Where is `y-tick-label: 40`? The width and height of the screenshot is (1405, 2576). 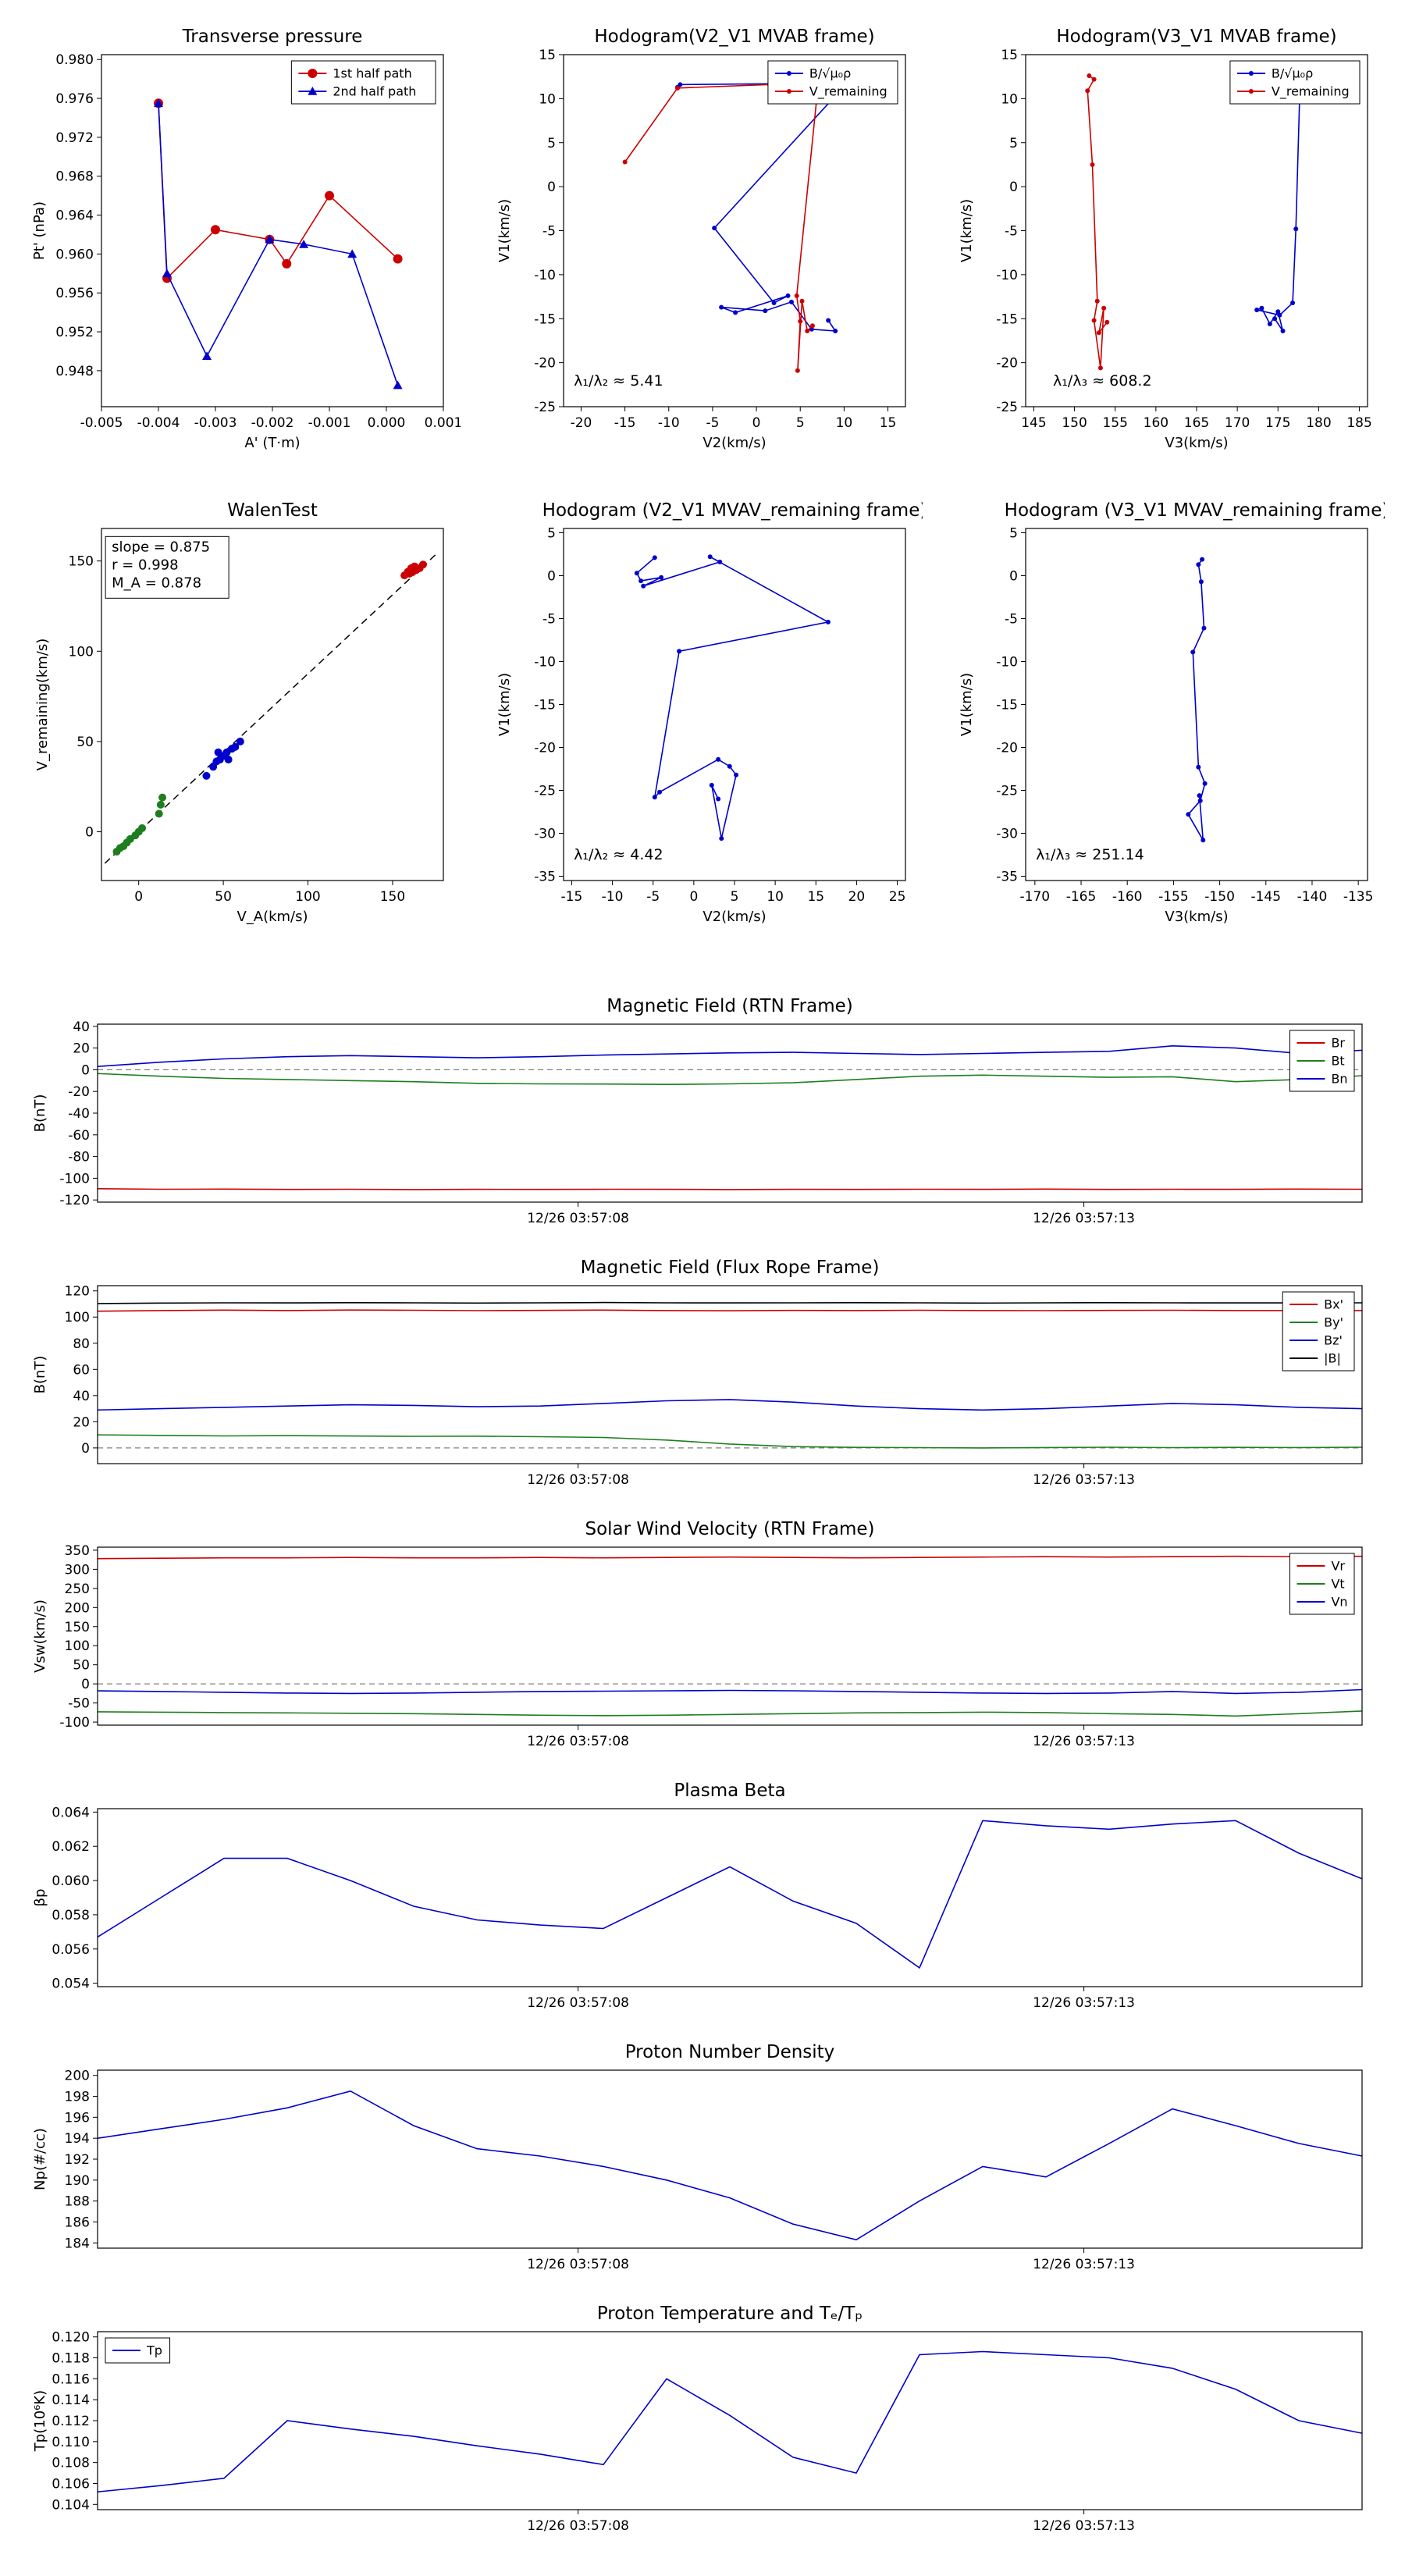
y-tick-label: 40 is located at coordinates (81, 1396).